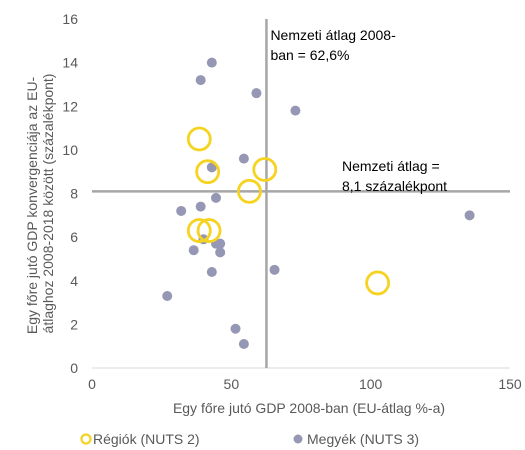  Describe the element at coordinates (288, 211) in the screenshot. I see `region-points` at that location.